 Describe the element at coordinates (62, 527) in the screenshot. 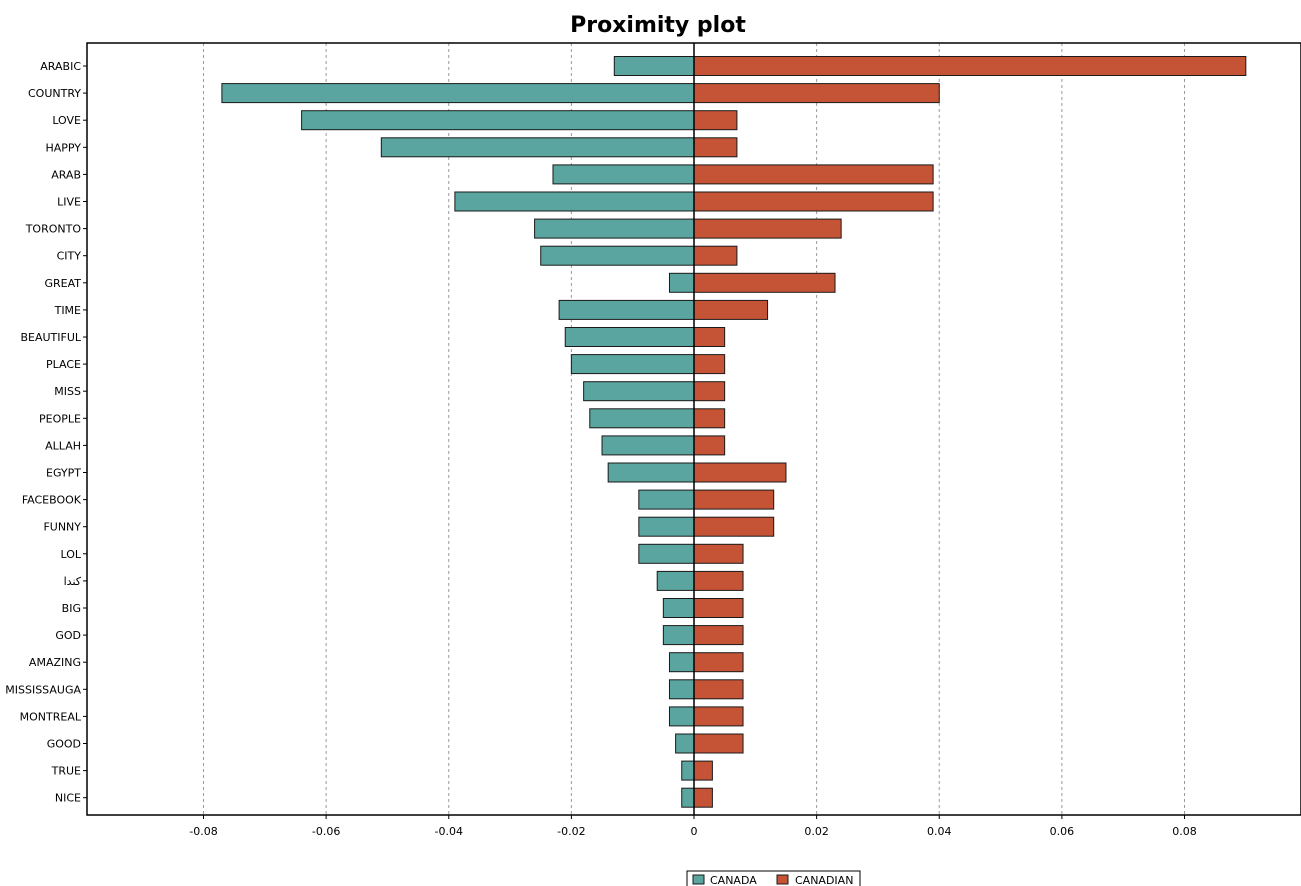

I see `category-label: FUNNY` at that location.